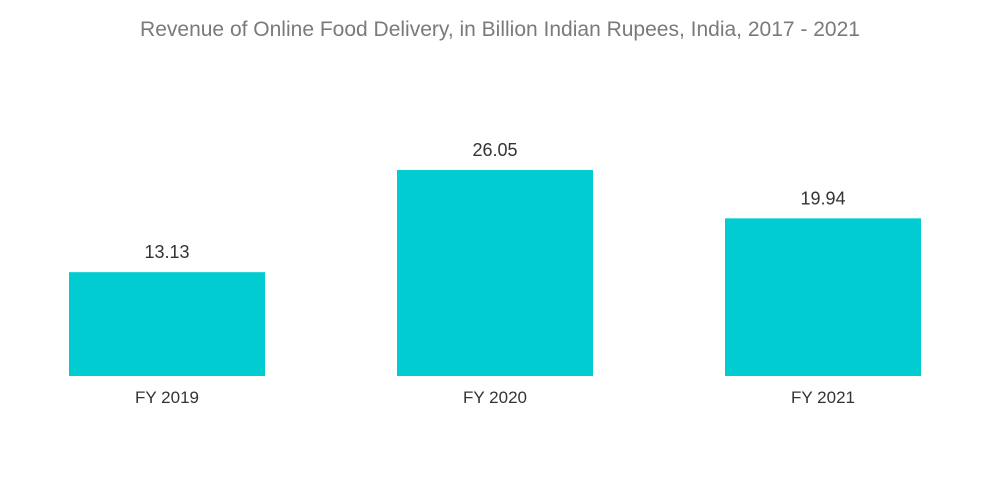 This screenshot has height=504, width=1000. I want to click on bar-fy-2019, so click(167, 324).